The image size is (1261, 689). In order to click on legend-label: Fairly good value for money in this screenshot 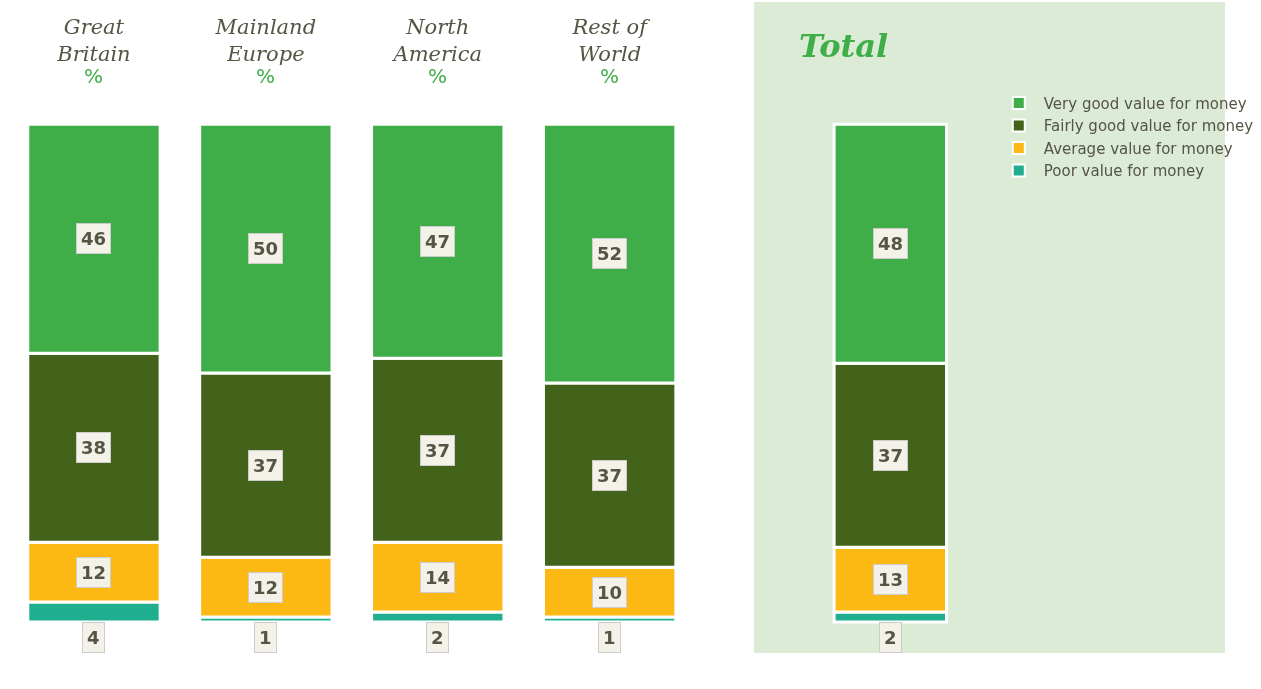, I will do `click(1148, 126)`.